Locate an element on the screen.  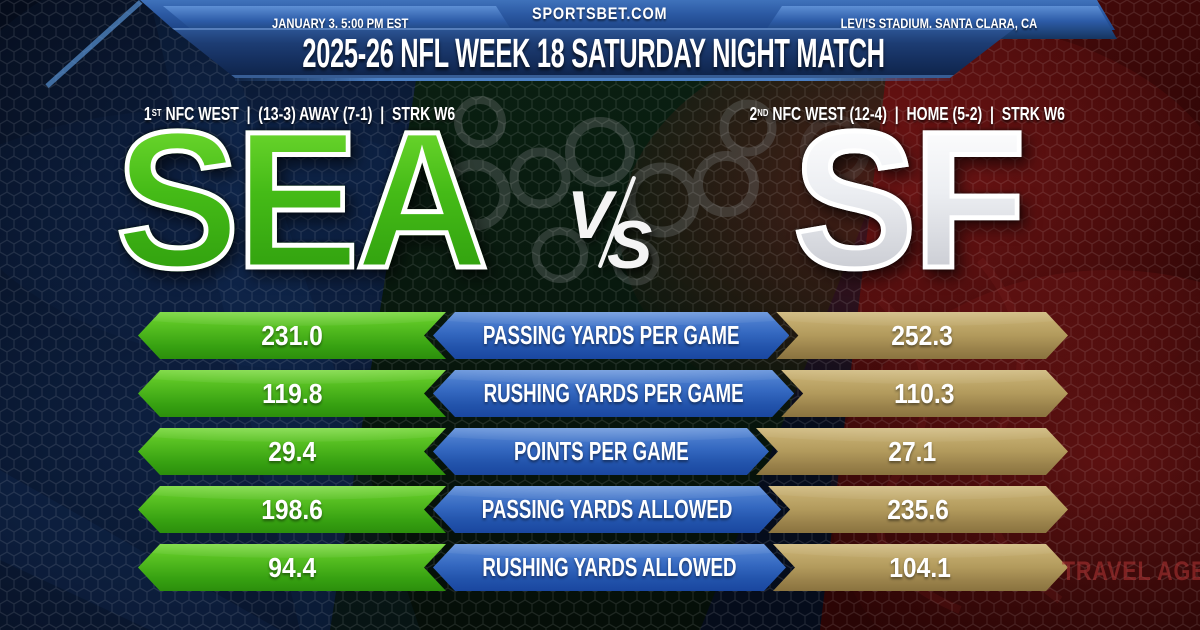
away-stat-value: 94.4 is located at coordinates (292, 567).